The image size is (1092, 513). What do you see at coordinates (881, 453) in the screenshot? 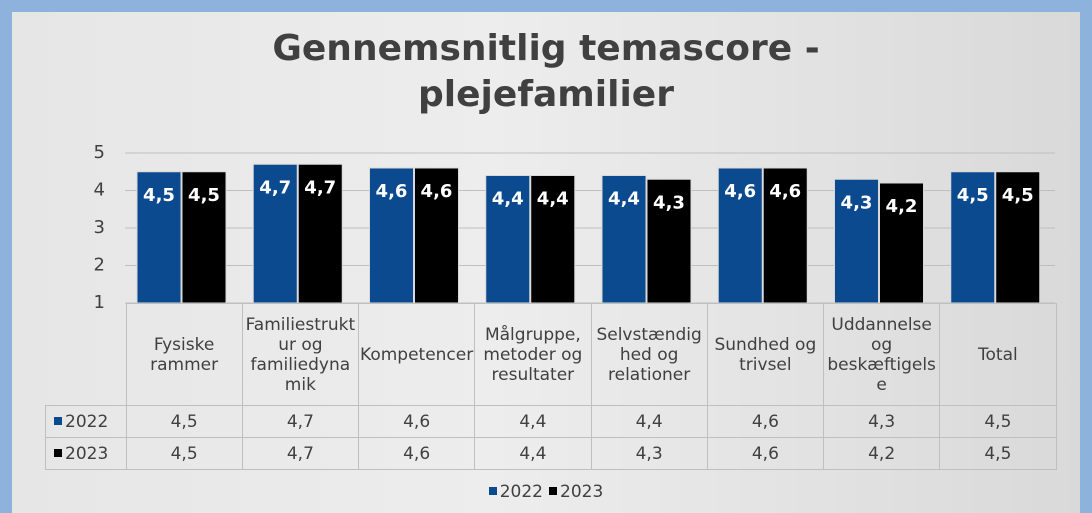
I see `table-cell: 4,2` at bounding box center [881, 453].